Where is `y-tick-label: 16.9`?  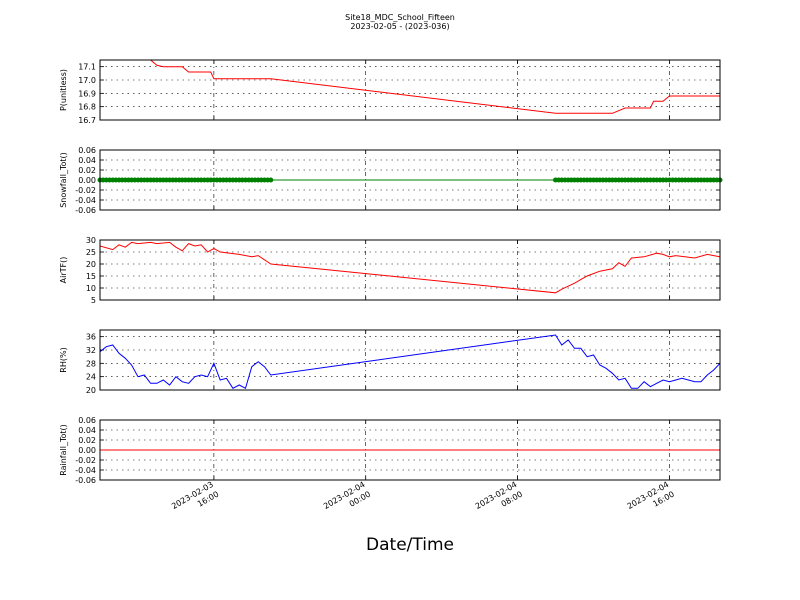
y-tick-label: 16.9 is located at coordinates (87, 93).